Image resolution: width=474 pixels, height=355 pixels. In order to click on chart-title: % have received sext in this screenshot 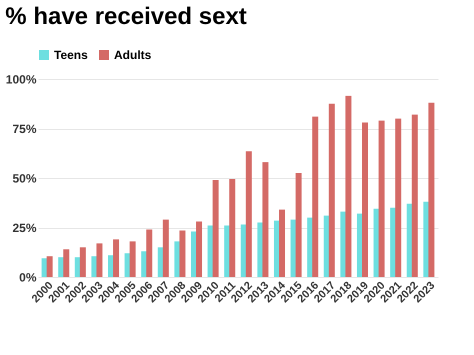, I will do `click(126, 16)`.